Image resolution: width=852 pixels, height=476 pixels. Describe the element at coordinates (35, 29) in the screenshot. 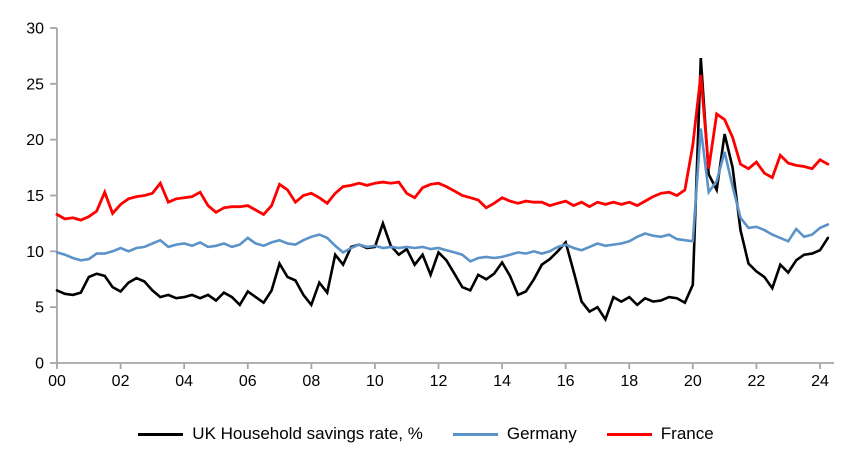

I see `y-tick-label: 30` at that location.